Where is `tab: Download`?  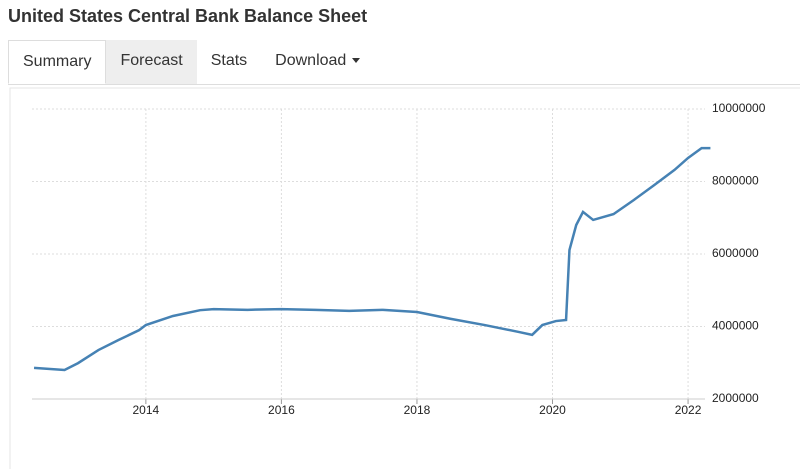
tab: Download is located at coordinates (317, 62).